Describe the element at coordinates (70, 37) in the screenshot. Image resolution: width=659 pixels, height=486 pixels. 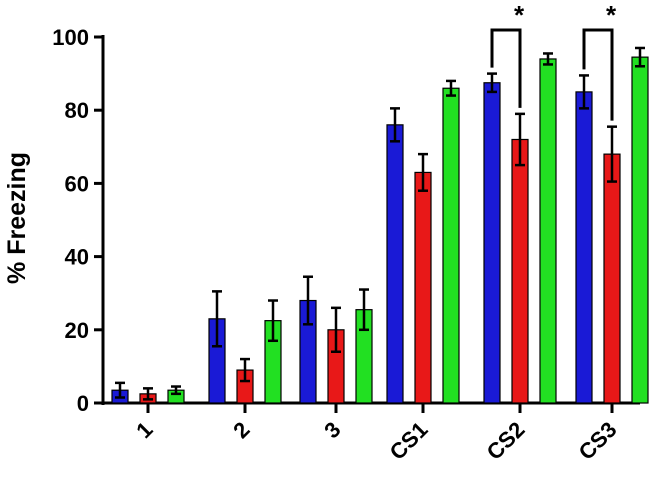
I see `y-tick-label: 100` at that location.